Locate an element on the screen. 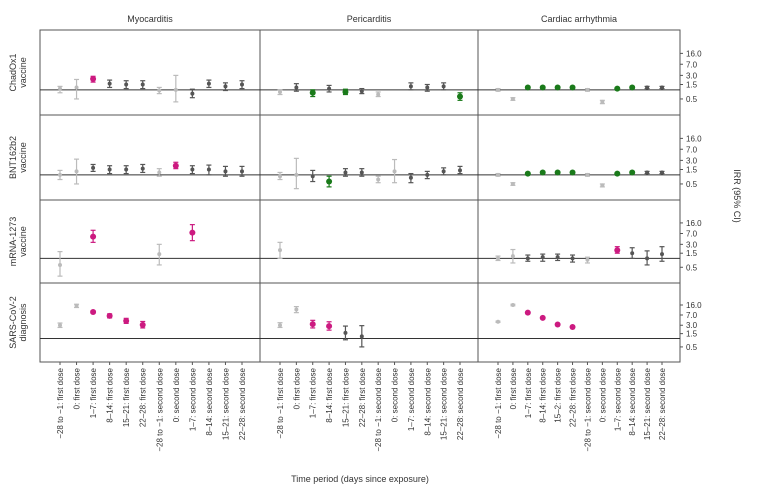 The image size is (760, 495). outcome-header-pericarditis: Pericarditis is located at coordinates (369, 19).